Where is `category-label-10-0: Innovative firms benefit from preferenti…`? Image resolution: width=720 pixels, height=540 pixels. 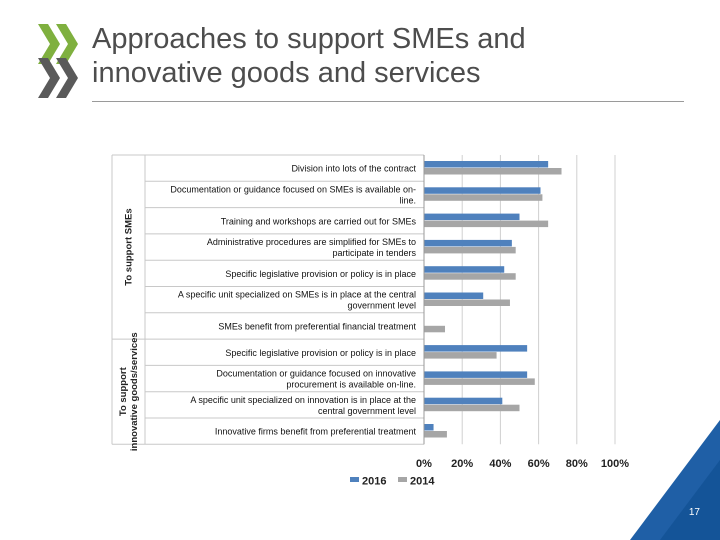
category-label-10-0: Innovative firms benefit from preferenti… is located at coordinates (316, 432).